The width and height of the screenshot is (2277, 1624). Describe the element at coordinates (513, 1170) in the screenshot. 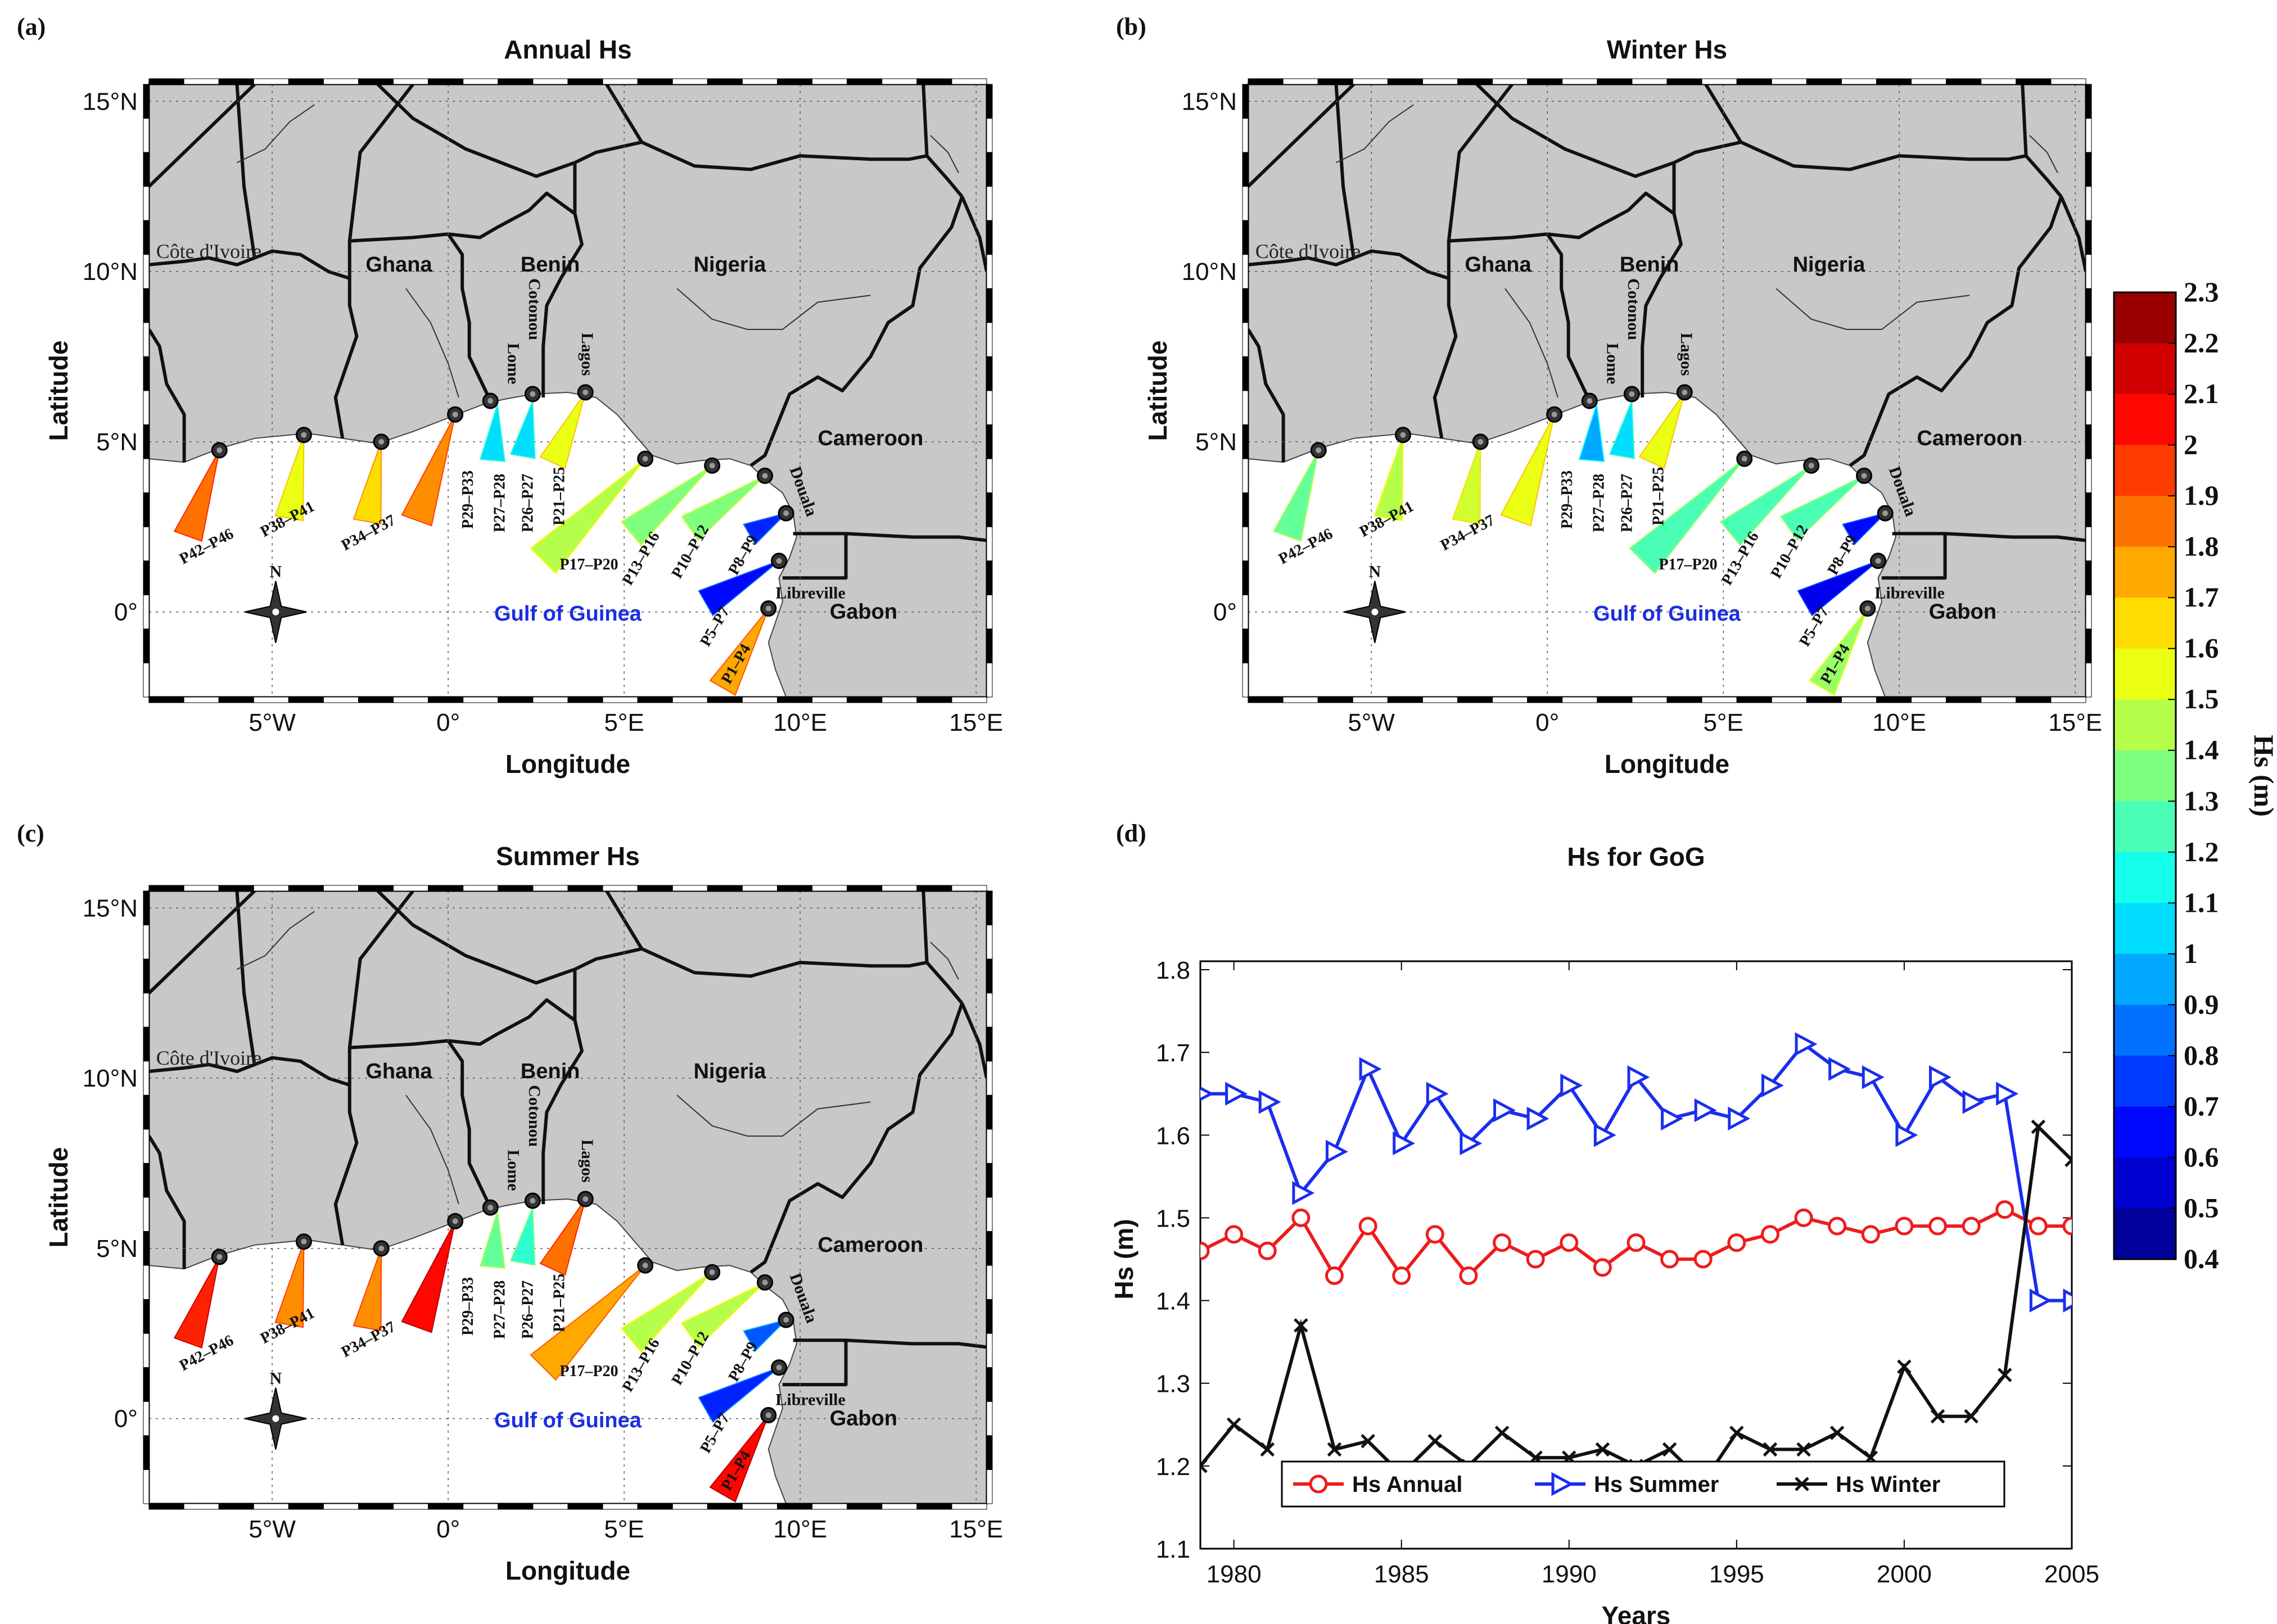

I see `city-label: Lome` at that location.